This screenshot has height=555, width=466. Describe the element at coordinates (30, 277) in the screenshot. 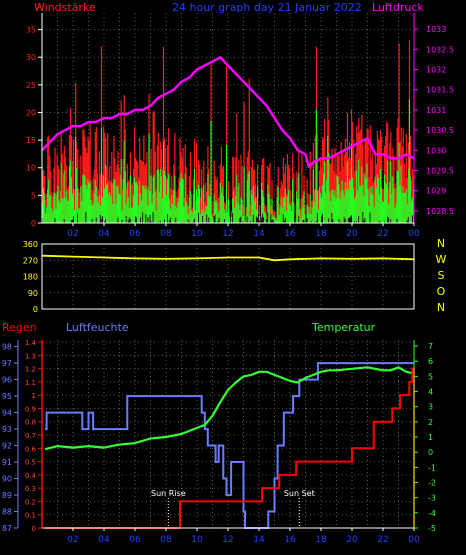

I see `direction-tick-label: 180` at that location.